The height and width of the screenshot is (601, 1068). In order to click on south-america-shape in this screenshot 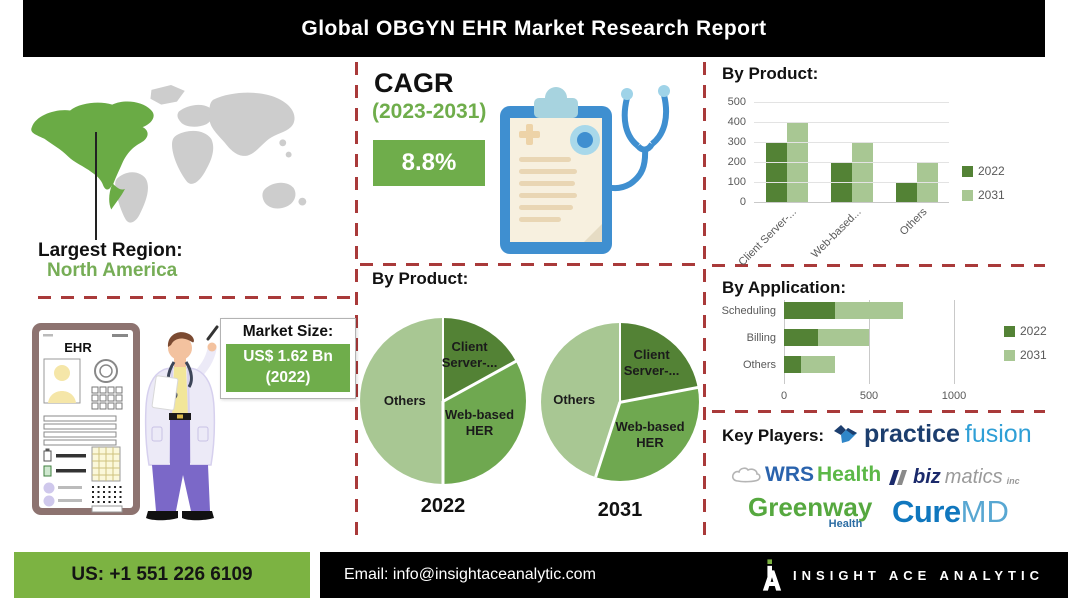, I will do `click(131, 197)`.